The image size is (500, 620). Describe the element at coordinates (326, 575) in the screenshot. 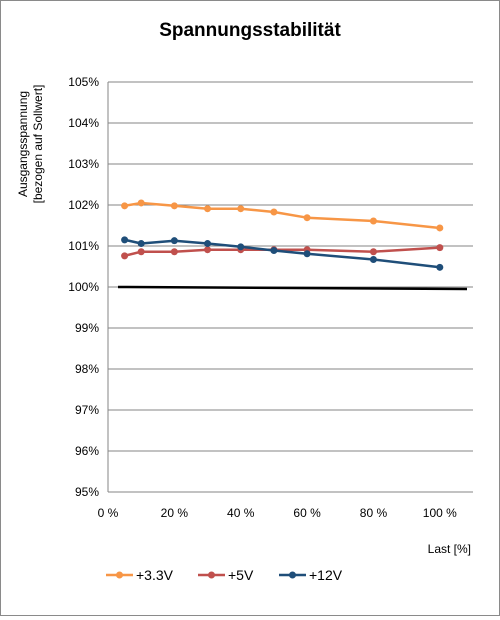

I see `legend-label: +12V` at that location.